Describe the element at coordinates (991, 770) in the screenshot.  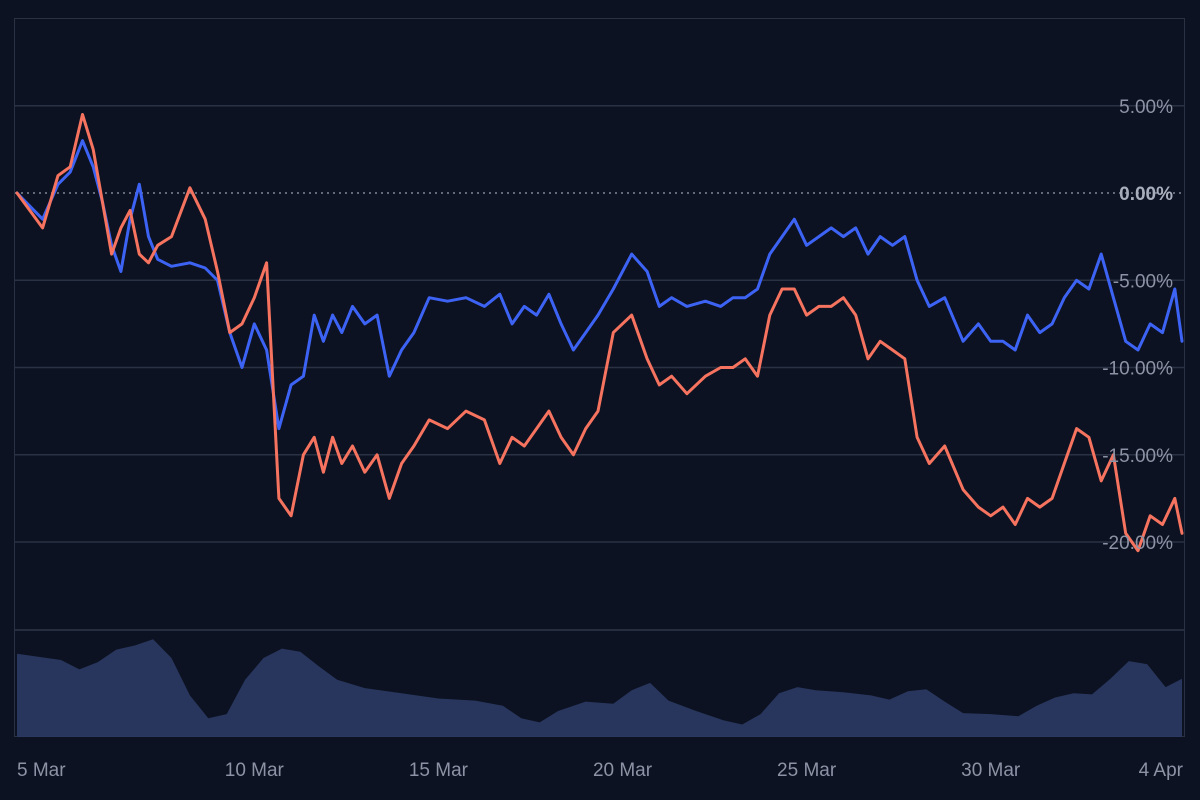
I see `x-tick-label: 30 Mar` at that location.